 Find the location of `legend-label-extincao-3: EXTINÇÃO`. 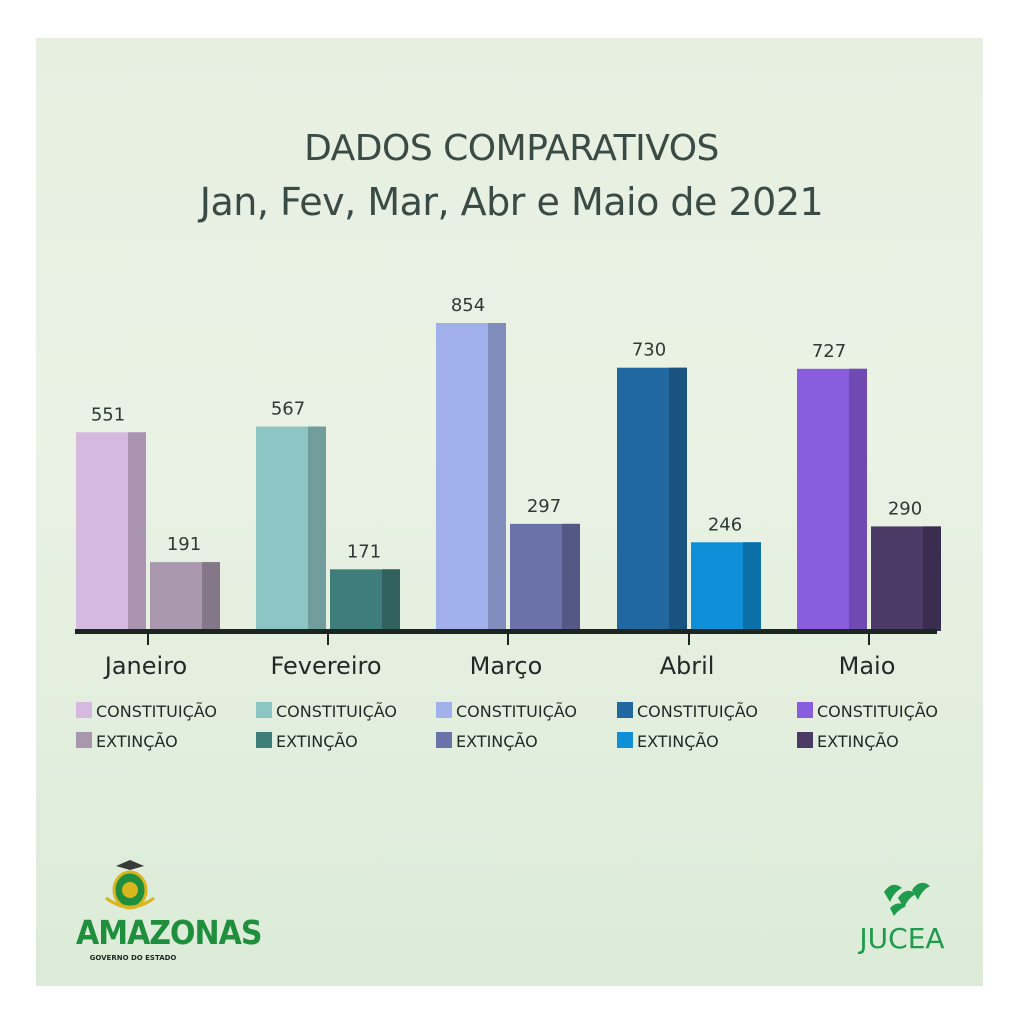

legend-label-extincao-3: EXTINÇÃO is located at coordinates (497, 741).